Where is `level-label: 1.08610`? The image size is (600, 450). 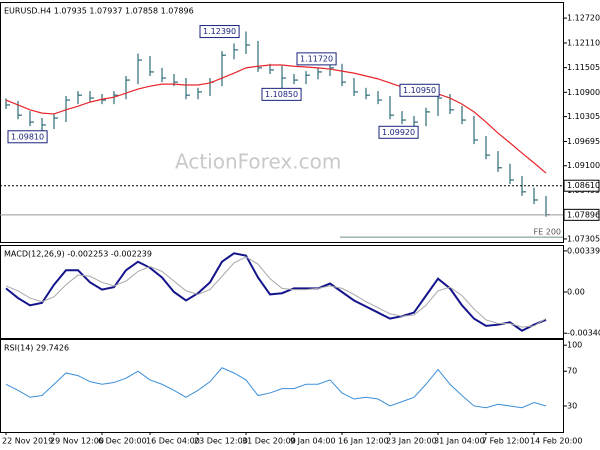 level-label: 1.08610 is located at coordinates (583, 185).